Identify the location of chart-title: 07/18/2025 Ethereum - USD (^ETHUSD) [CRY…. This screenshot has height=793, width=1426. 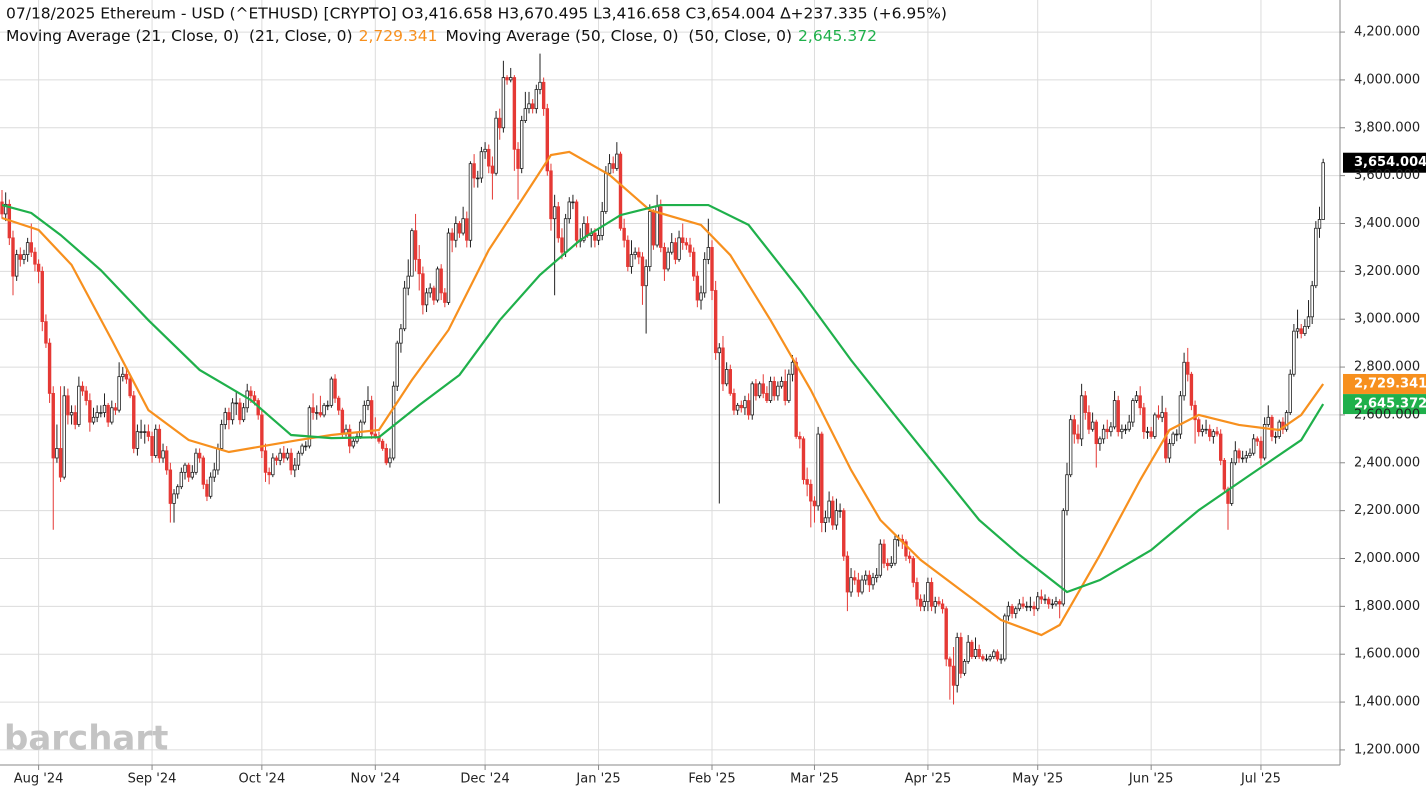
(476, 14).